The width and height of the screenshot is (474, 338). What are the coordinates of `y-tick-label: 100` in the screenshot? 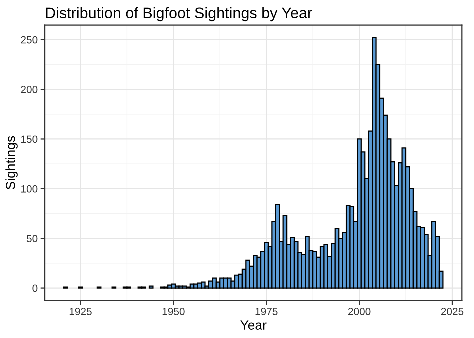 It's located at (30, 189).